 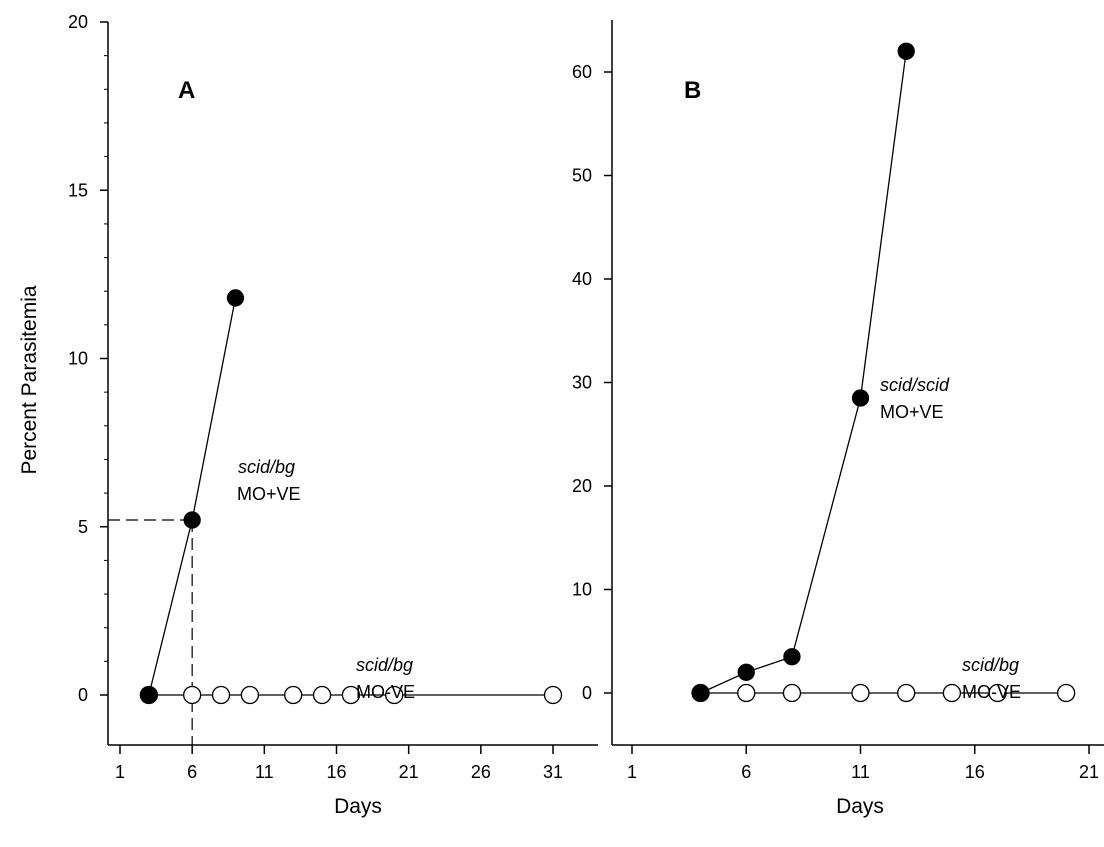 I want to click on panel-a-annotation-strain-1: scid/bg, so click(x=266, y=467).